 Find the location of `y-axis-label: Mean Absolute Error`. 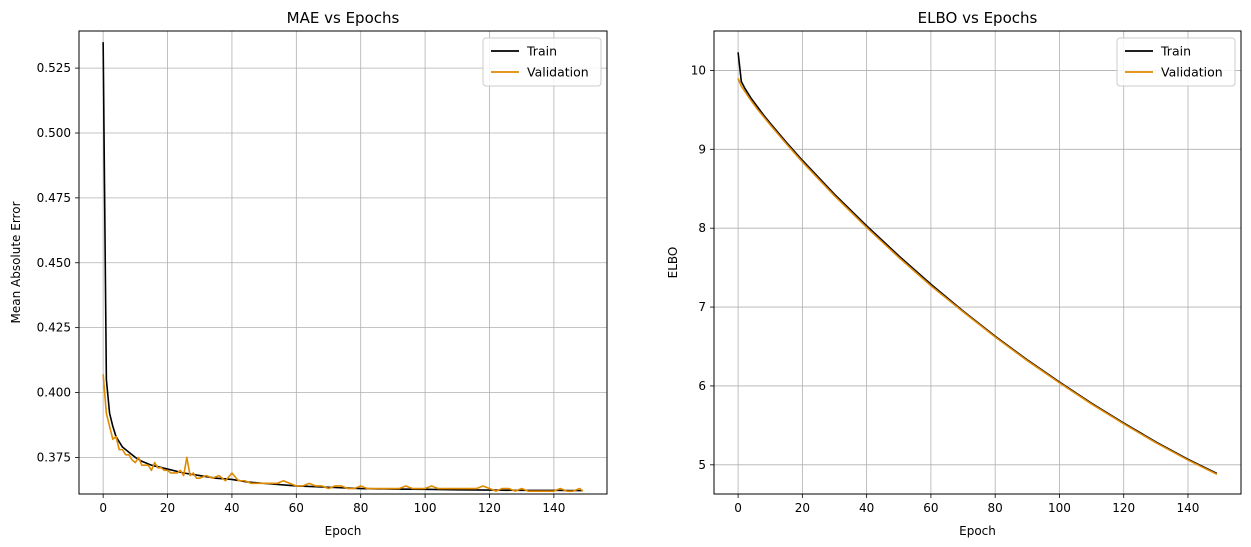

y-axis-label: Mean Absolute Error is located at coordinates (16, 262).